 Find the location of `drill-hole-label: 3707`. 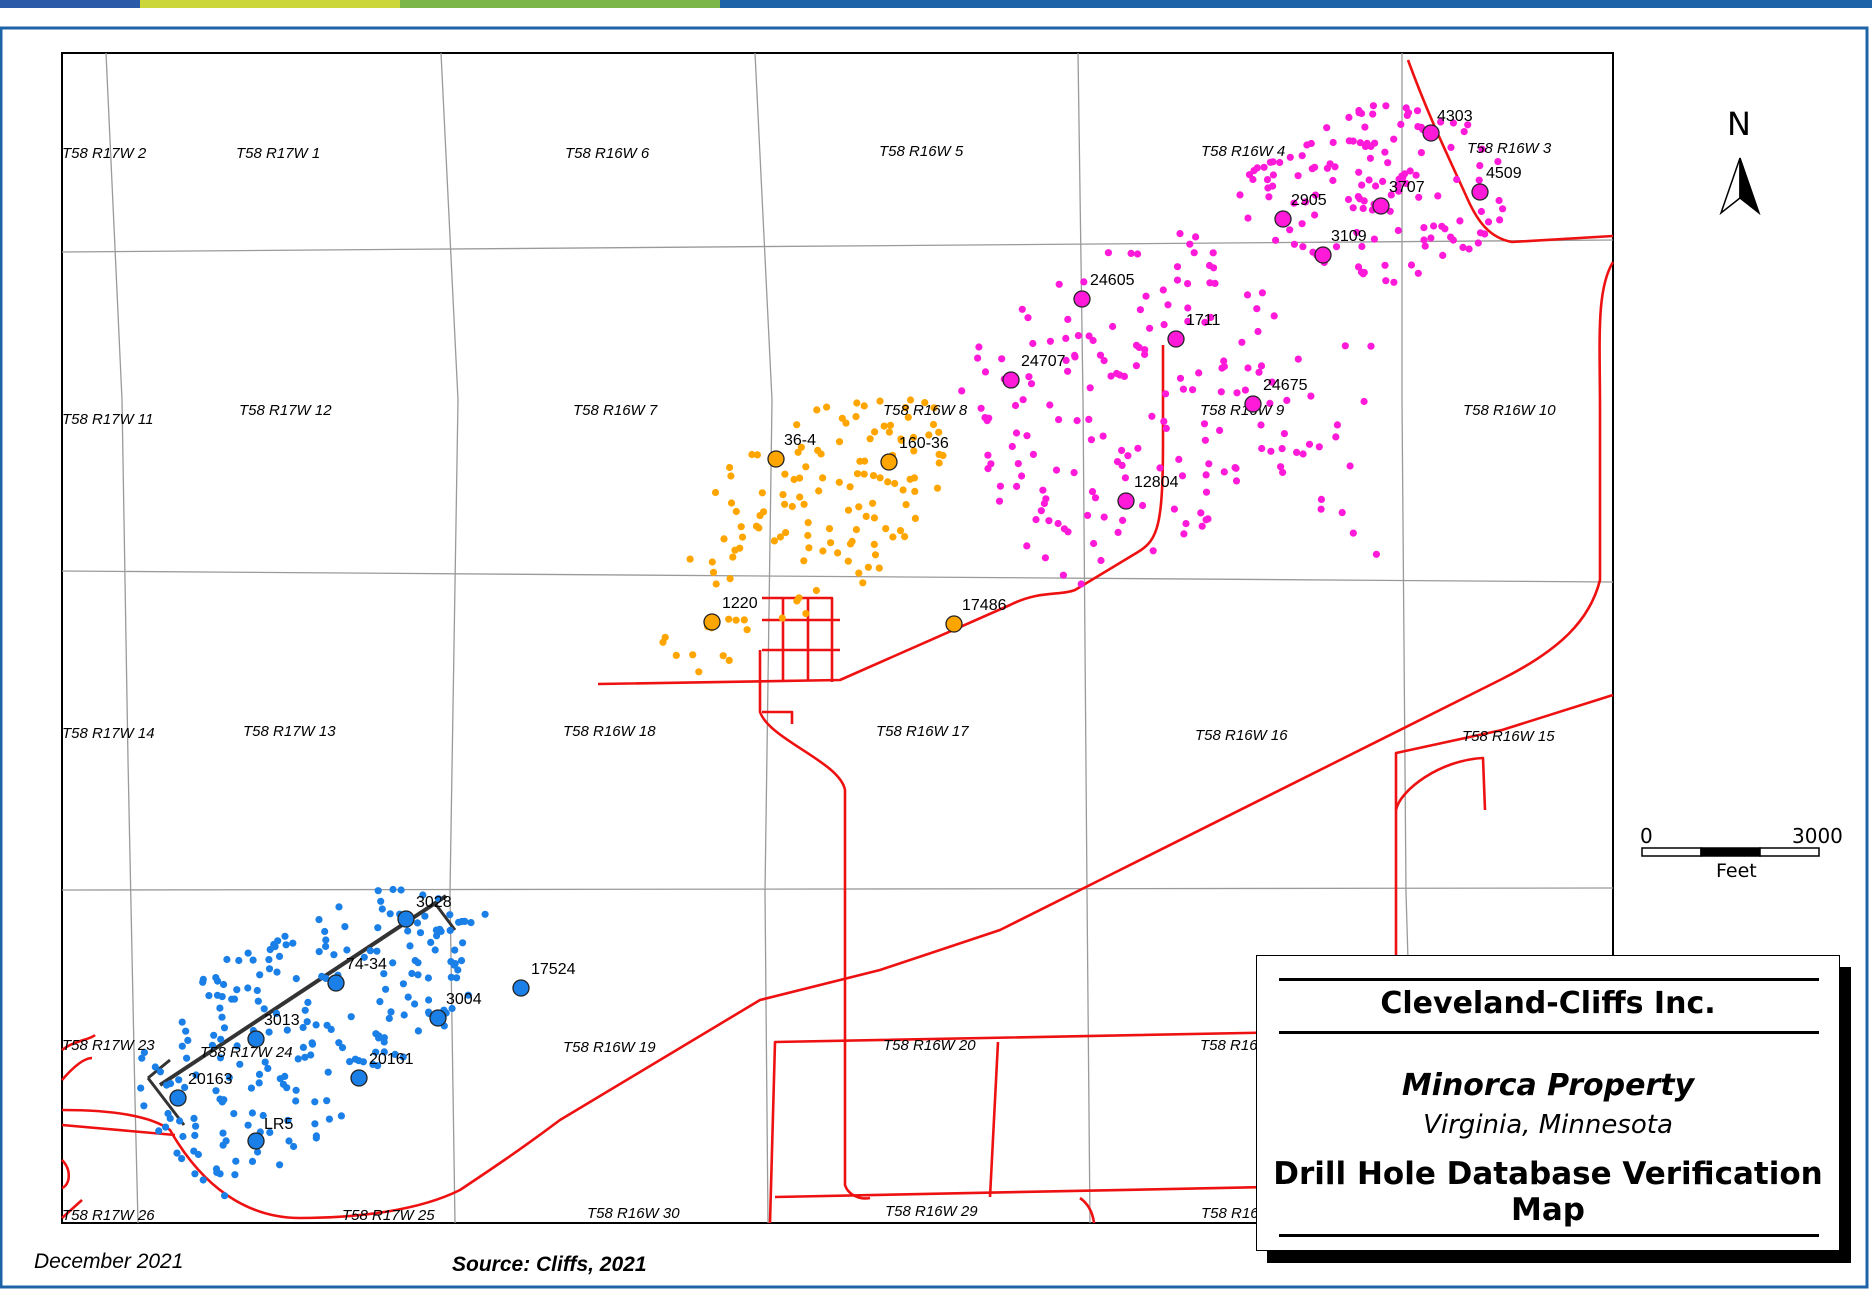

drill-hole-label: 3707 is located at coordinates (1407, 187).